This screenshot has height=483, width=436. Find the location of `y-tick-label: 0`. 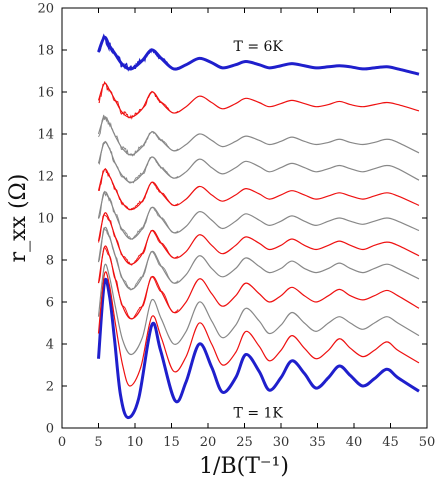

y-tick-label: 0 is located at coordinates (50, 429).